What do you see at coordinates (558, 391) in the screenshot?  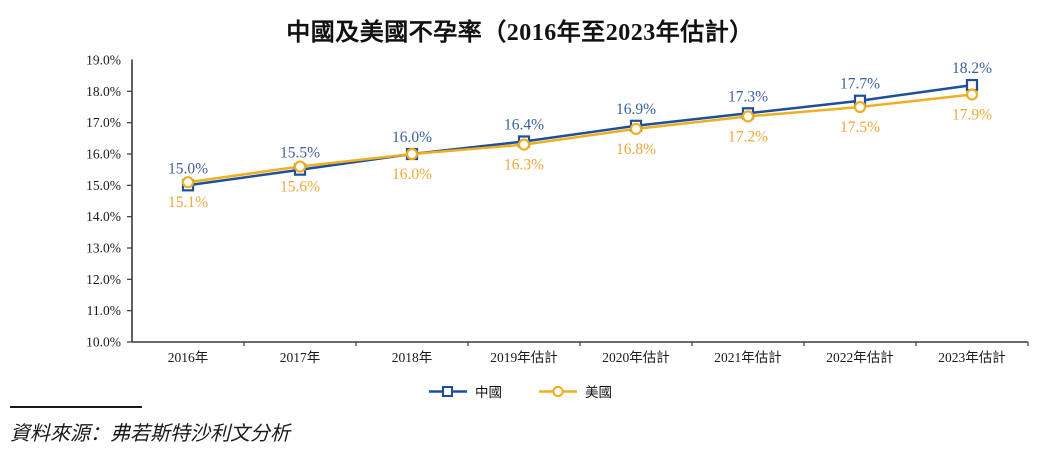 I see `us-series-marker-icon` at bounding box center [558, 391].